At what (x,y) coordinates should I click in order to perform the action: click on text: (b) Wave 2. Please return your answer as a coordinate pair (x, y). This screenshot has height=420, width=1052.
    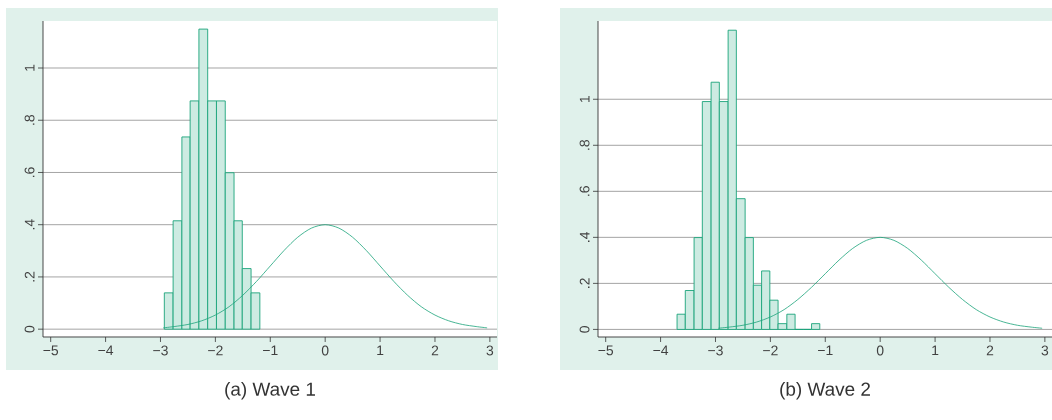
    Looking at the image, I should click on (825, 390).